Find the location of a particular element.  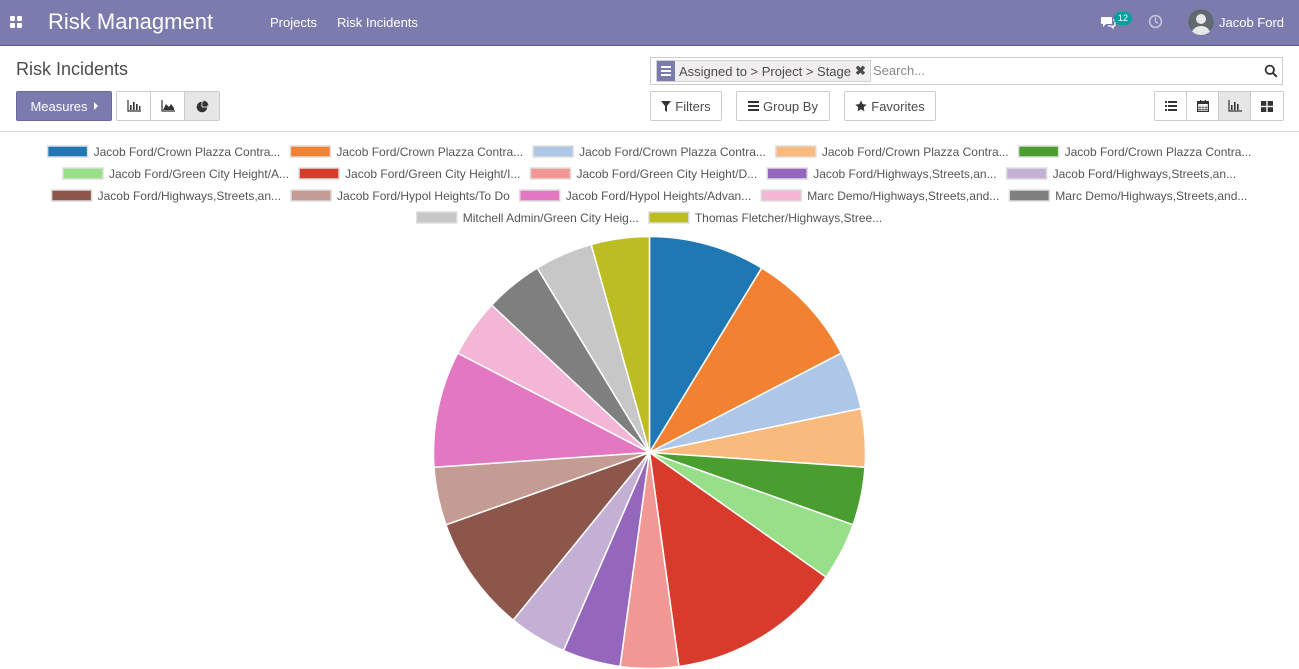

calendar-view-icon is located at coordinates (1202, 106).